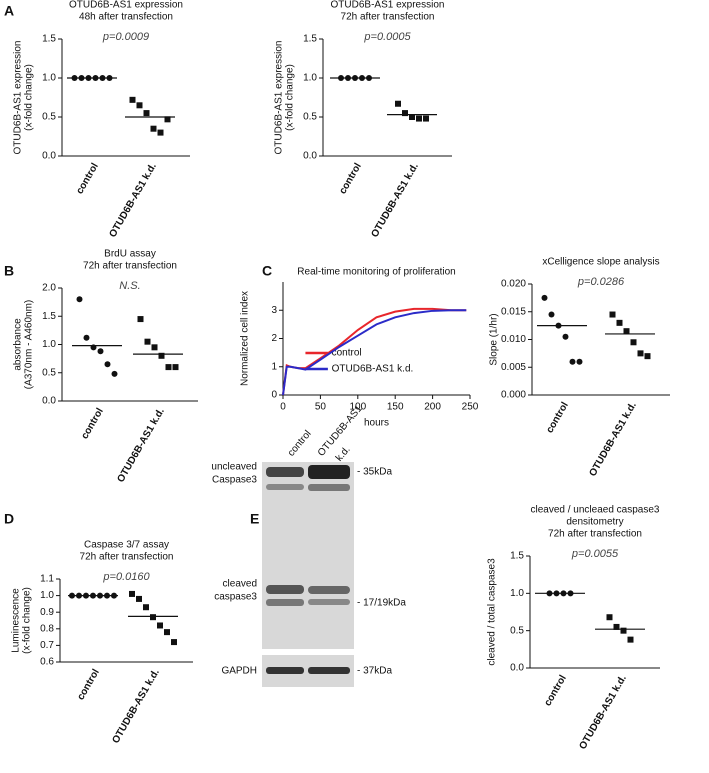  What do you see at coordinates (321, 407) in the screenshot?
I see `x-tick-label: 50` at bounding box center [321, 407].